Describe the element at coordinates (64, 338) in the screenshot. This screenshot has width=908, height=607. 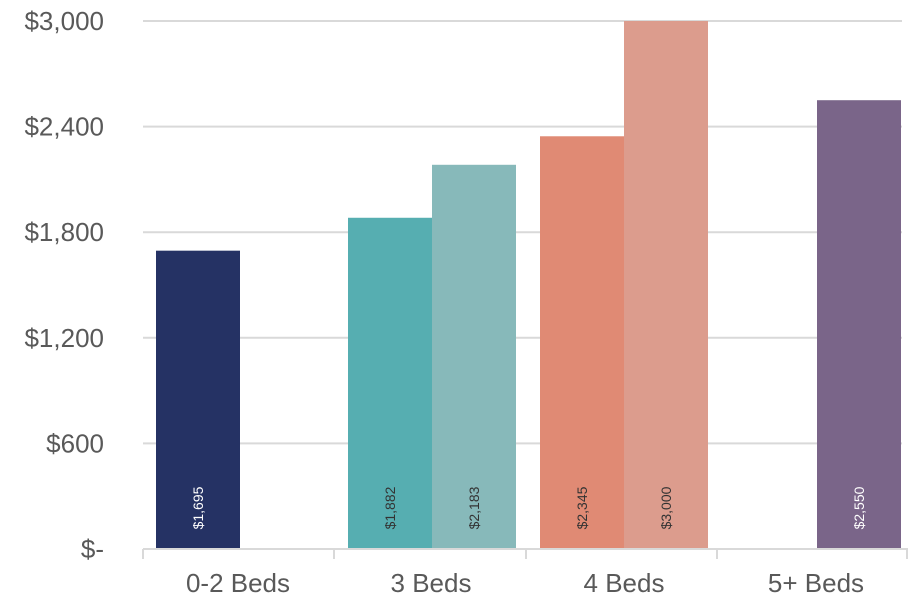
I see `y-tick-label: $1,200` at that location.